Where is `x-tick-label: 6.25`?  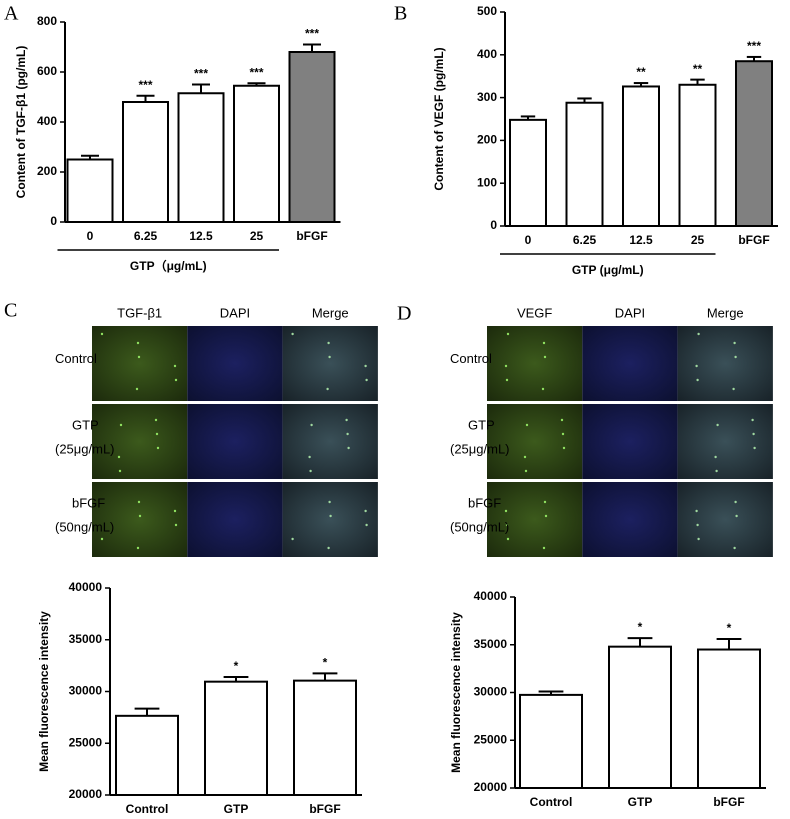 x-tick-label: 6.25 is located at coordinates (585, 240).